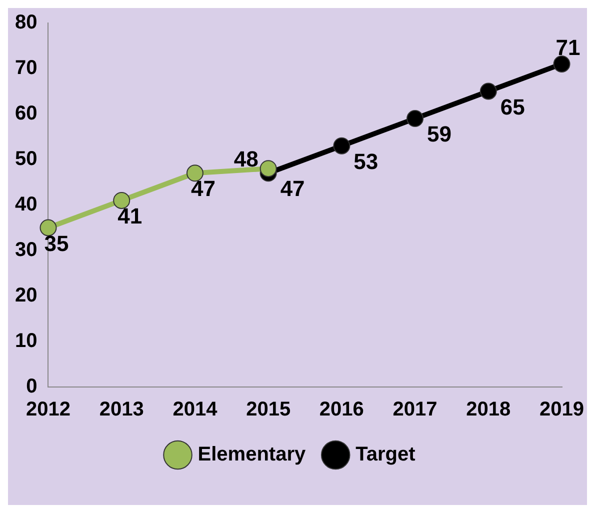 The height and width of the screenshot is (513, 595). Describe the element at coordinates (246, 159) in the screenshot. I see `data-label: 48` at that location.